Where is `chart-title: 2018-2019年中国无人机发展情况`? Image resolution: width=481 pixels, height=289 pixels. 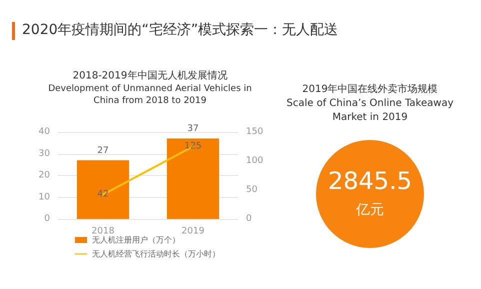 chart-title: 2018-2019年中国无人机发展情况 is located at coordinates (150, 76).